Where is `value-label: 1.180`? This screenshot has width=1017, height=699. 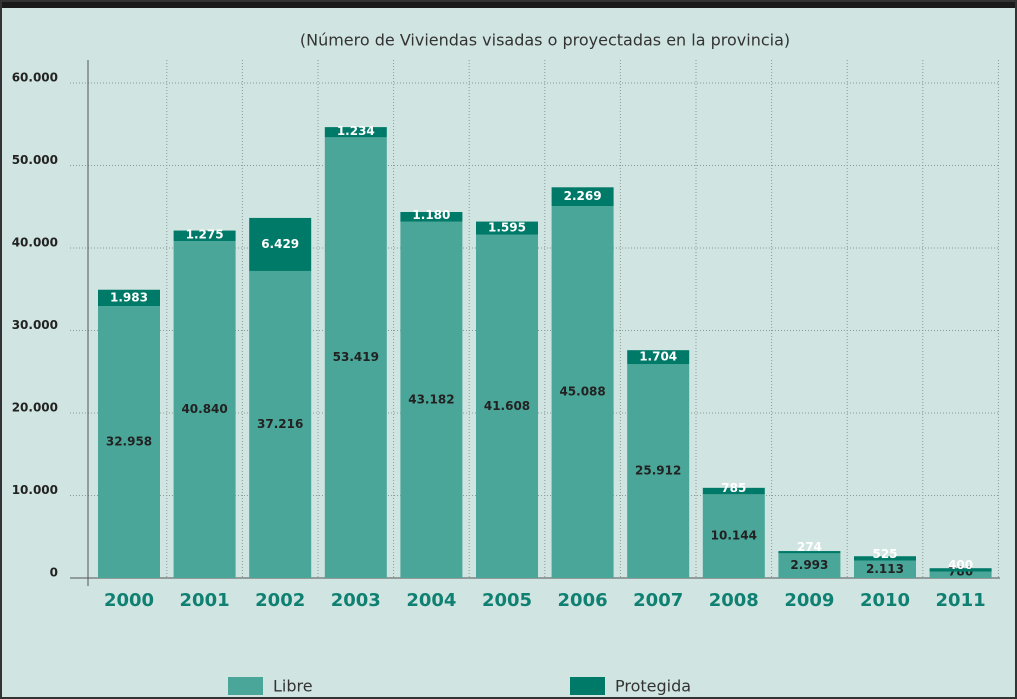
value-label: 1.180 is located at coordinates (431, 215).